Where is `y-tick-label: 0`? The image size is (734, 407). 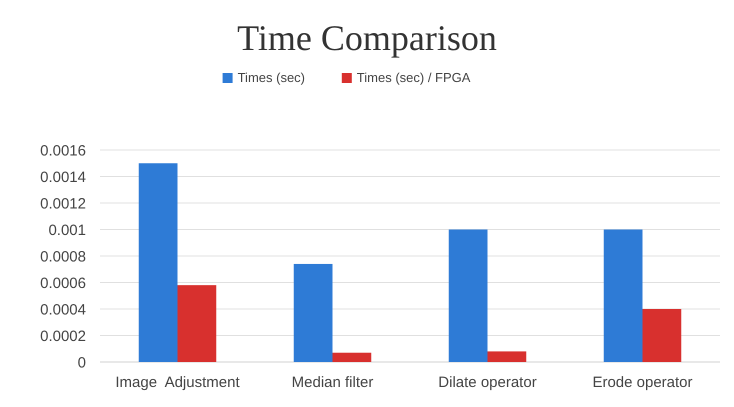
y-tick-label: 0 is located at coordinates (82, 363).